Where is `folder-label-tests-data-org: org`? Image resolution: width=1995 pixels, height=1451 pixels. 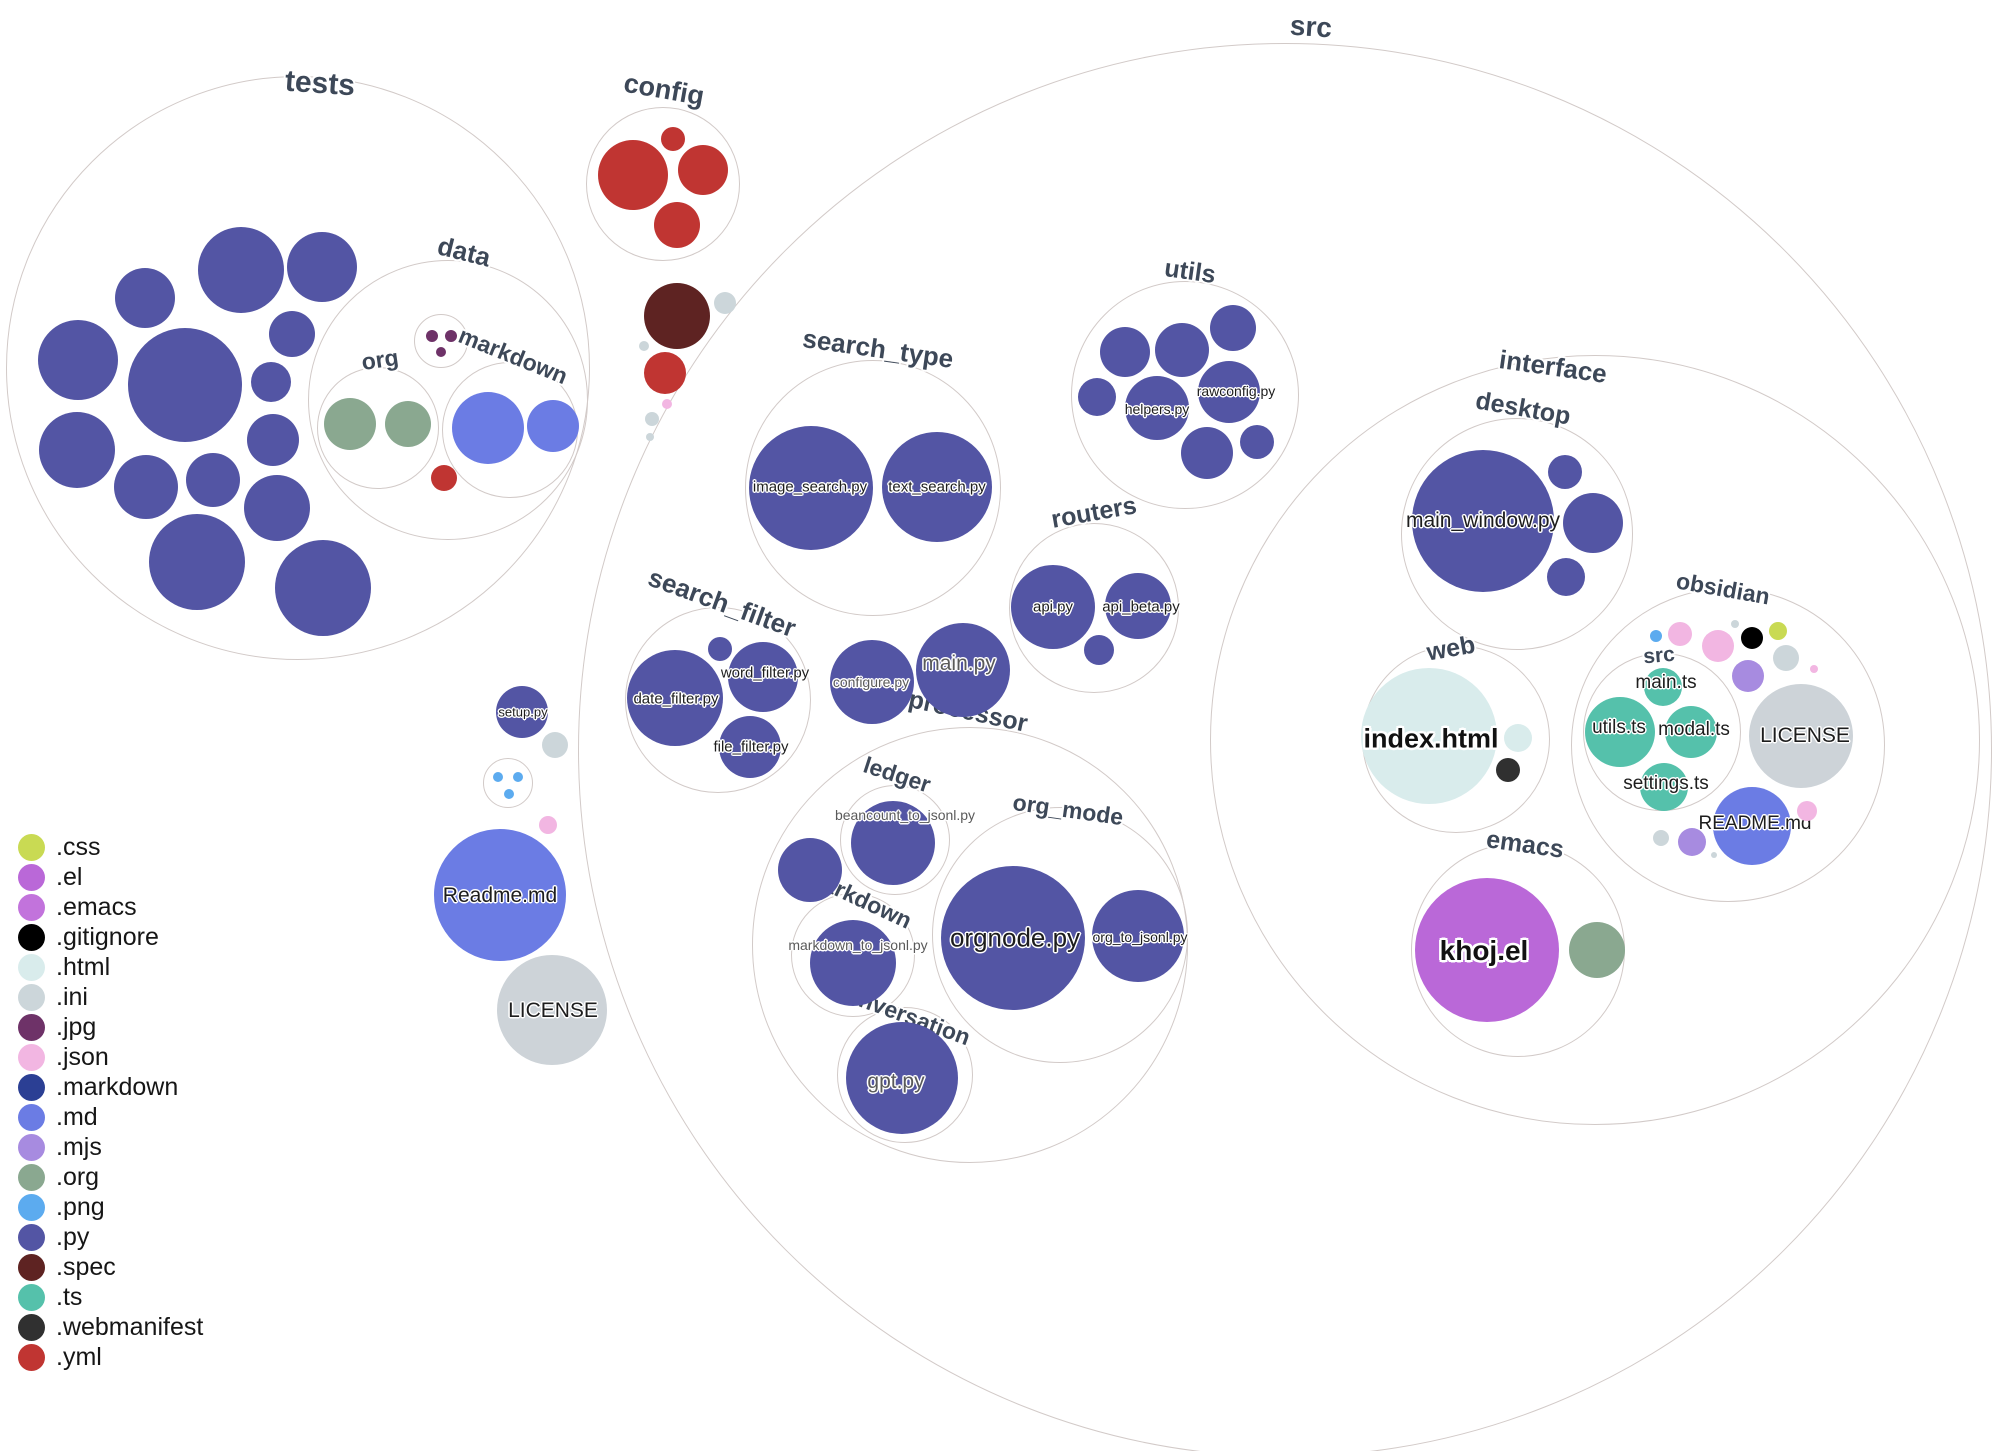 folder-label-tests-data-org: org is located at coordinates (380, 359).